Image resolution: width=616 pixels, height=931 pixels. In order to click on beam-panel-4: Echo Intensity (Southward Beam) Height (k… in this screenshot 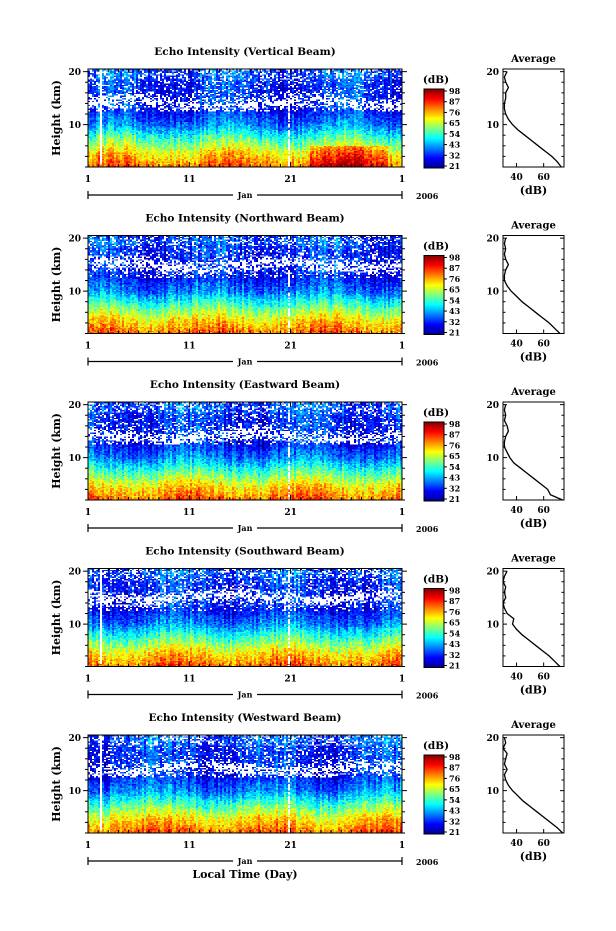, I will do `click(307, 623)`.